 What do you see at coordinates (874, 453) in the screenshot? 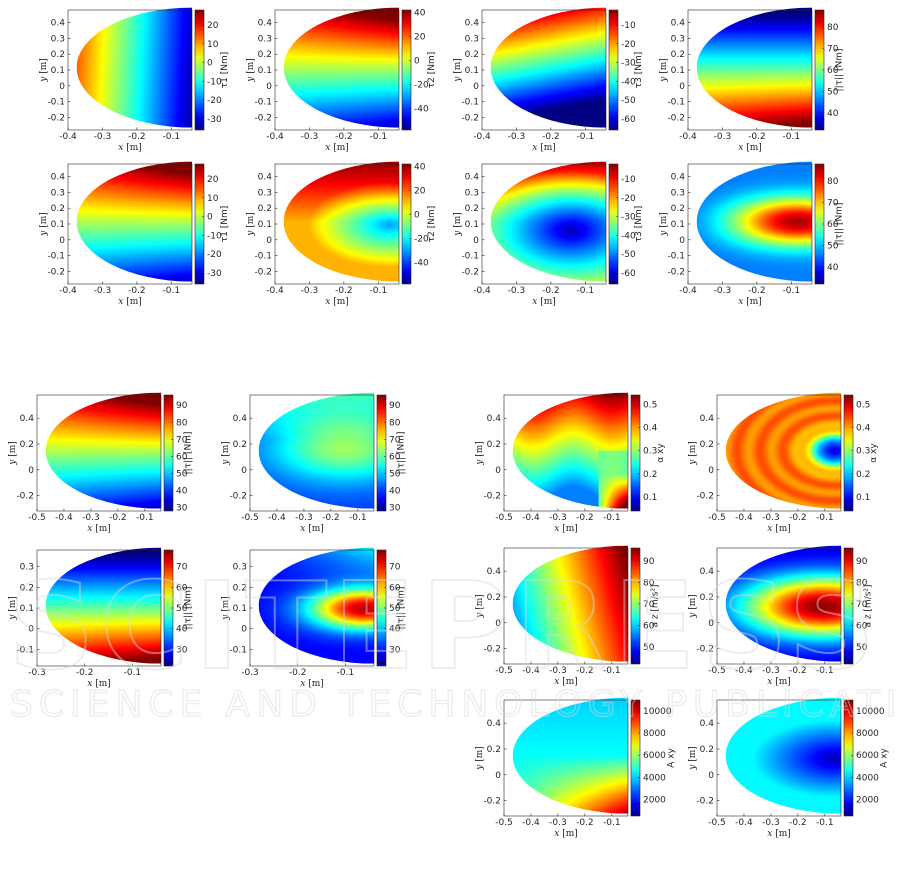
I see `colorbar-label: α xy` at bounding box center [874, 453].